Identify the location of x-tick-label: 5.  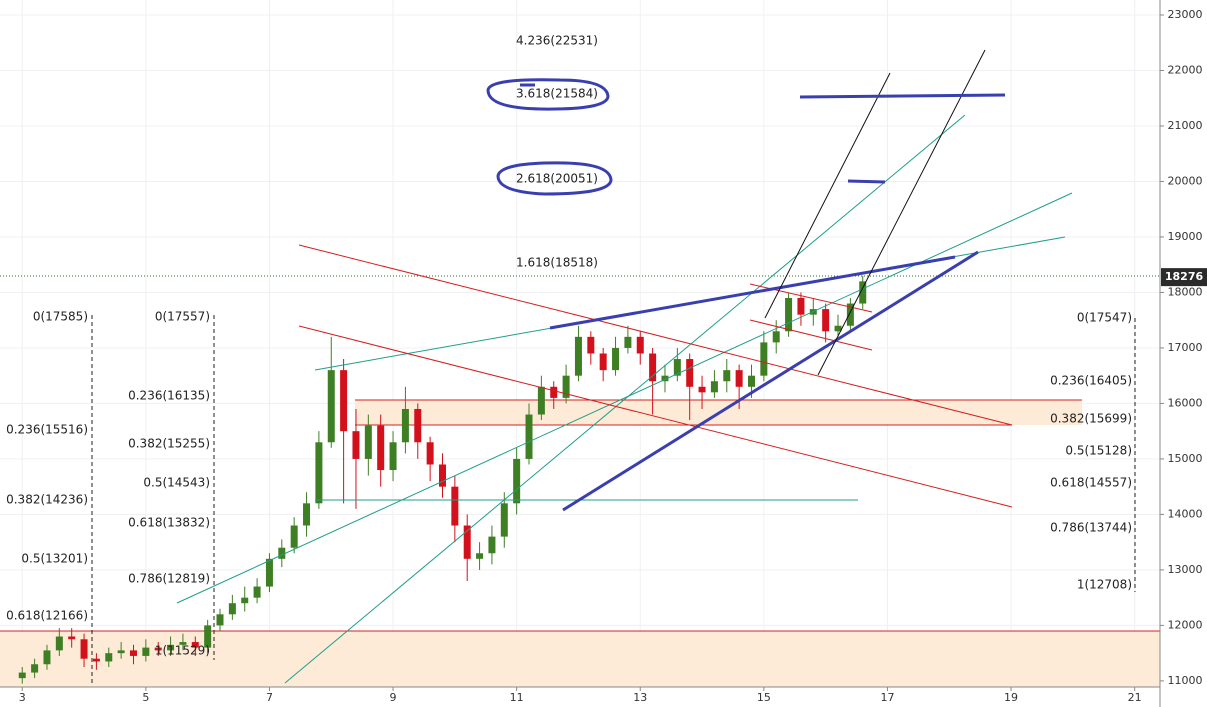
(145, 697).